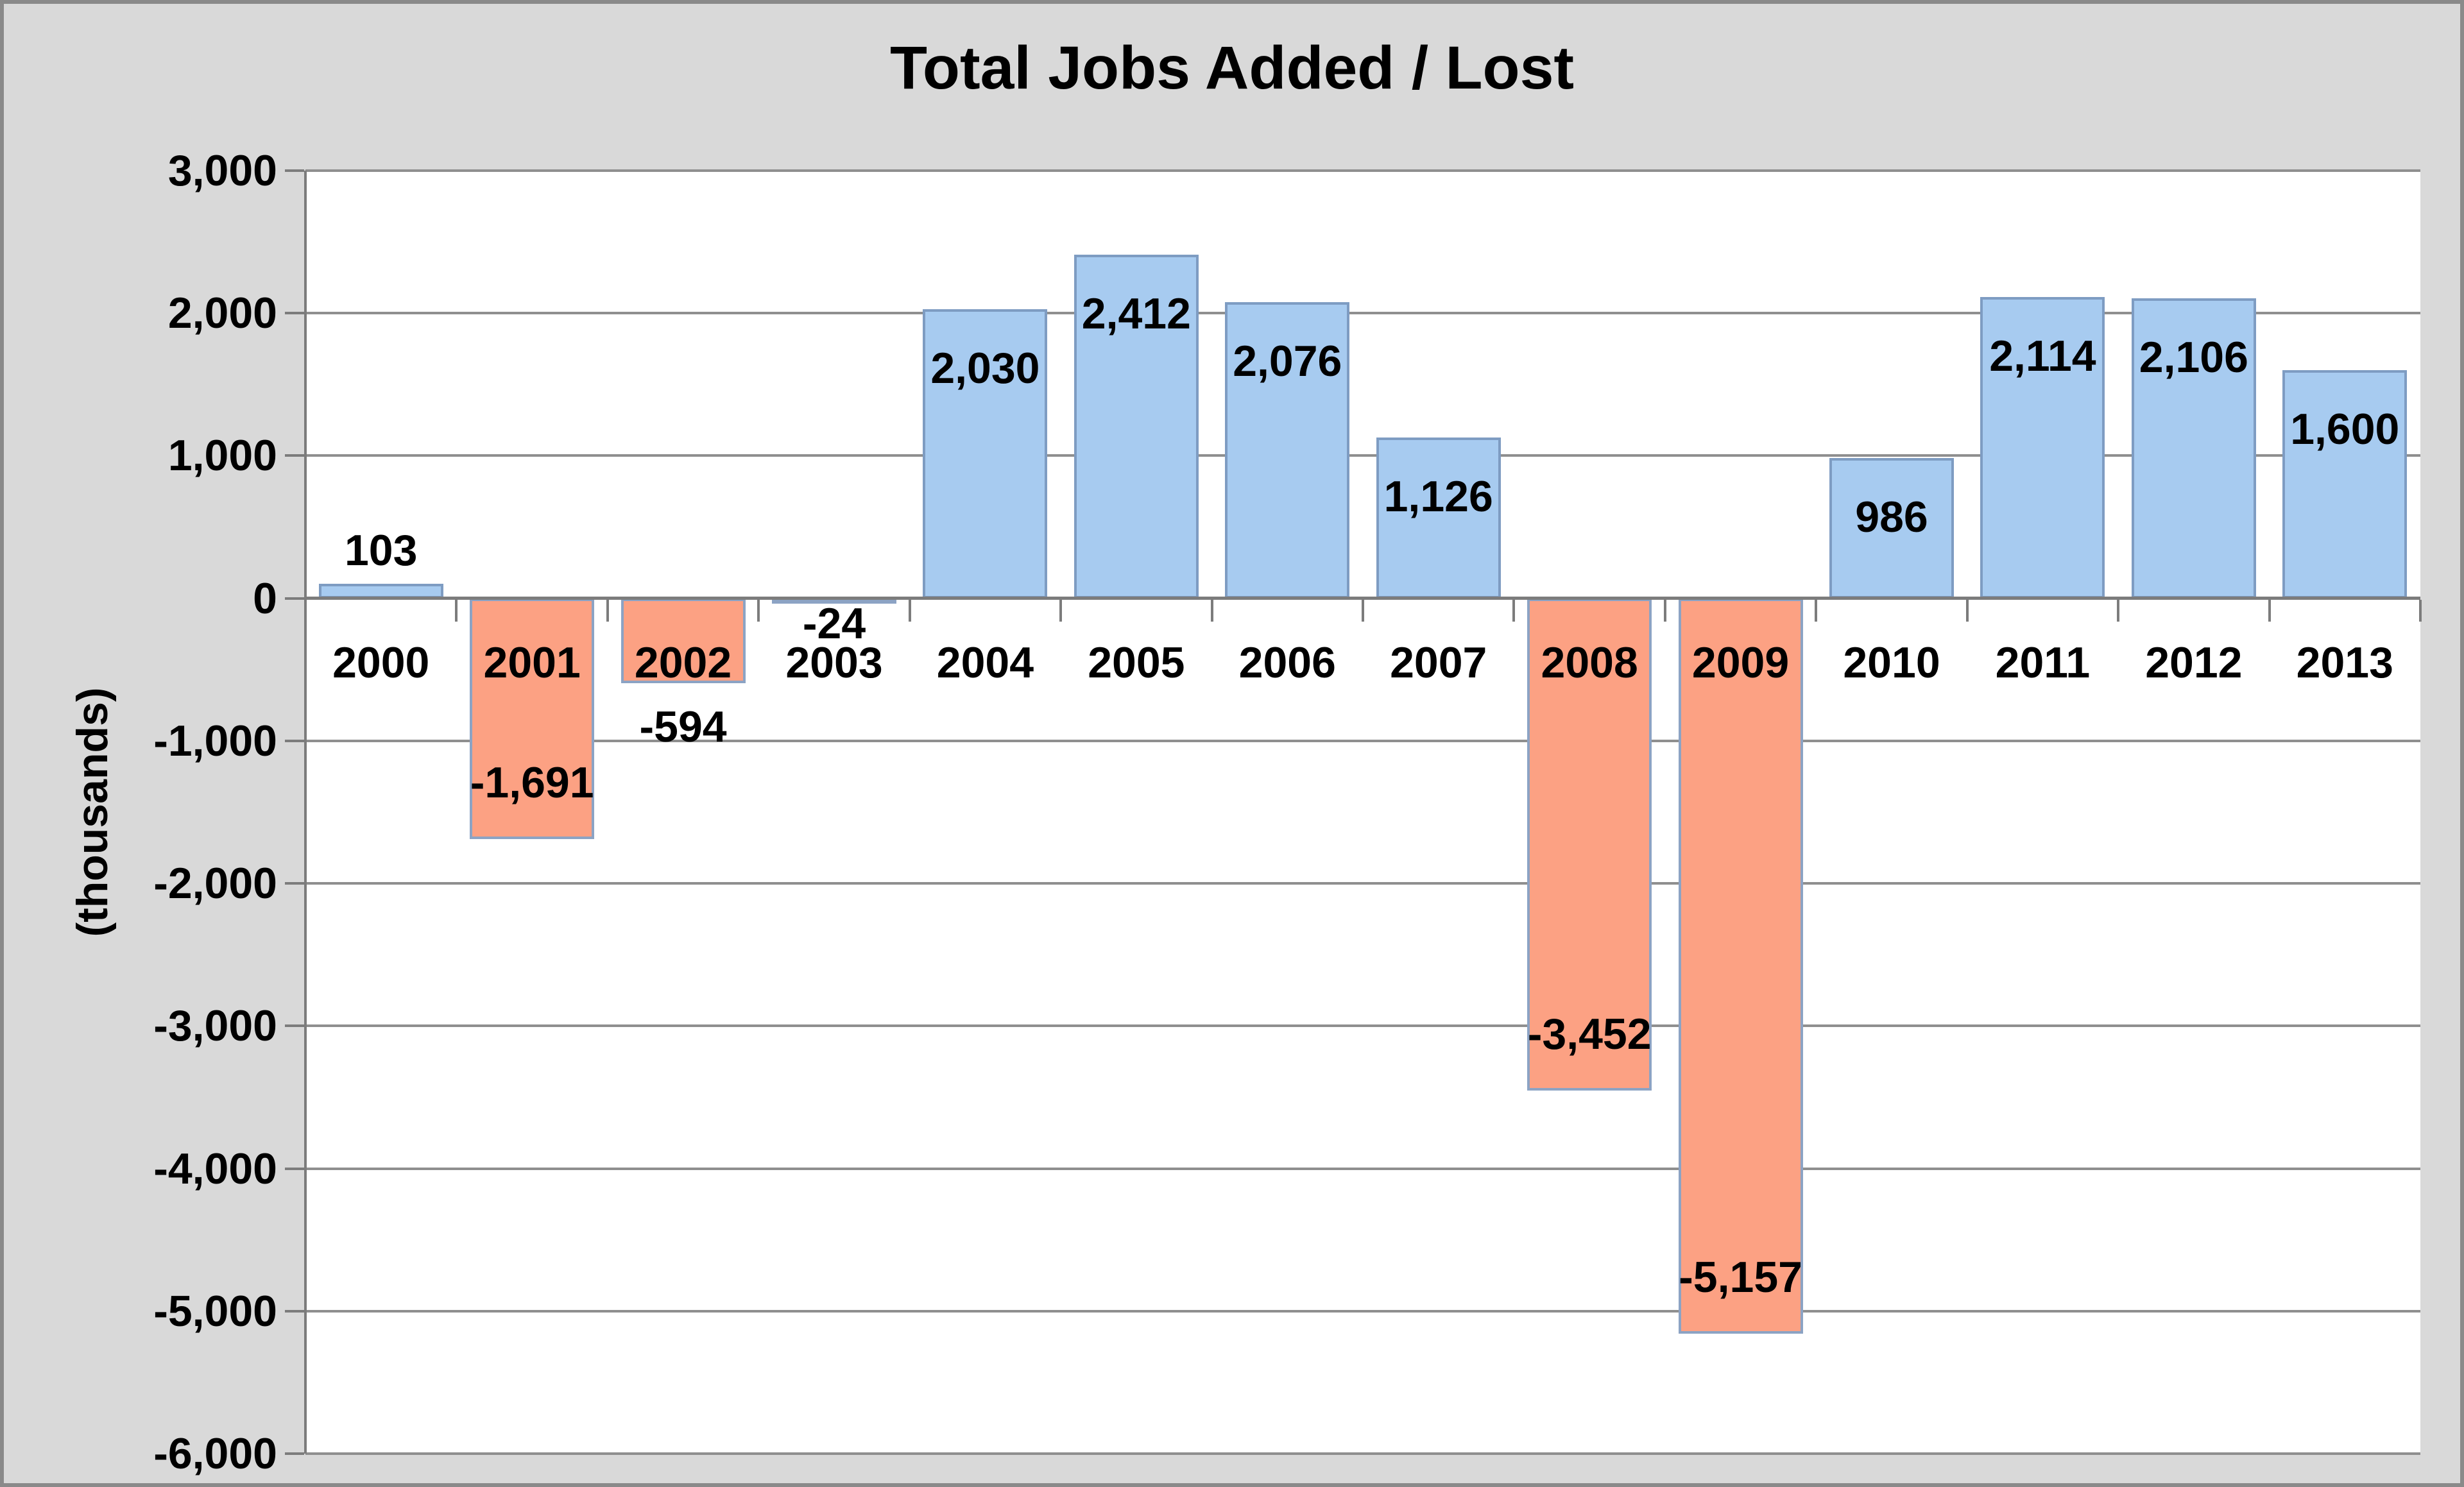 The width and height of the screenshot is (2464, 1487). What do you see at coordinates (1287, 662) in the screenshot?
I see `category-label: 2006` at bounding box center [1287, 662].